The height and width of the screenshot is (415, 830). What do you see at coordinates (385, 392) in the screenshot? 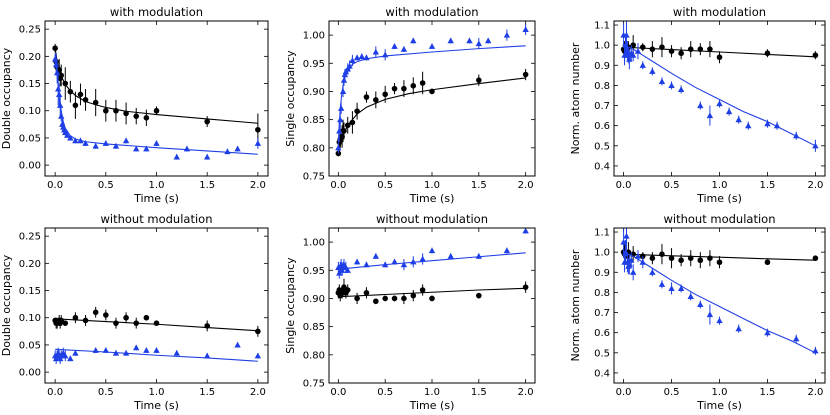
I see `x-tick-label: 0.5` at bounding box center [385, 392].